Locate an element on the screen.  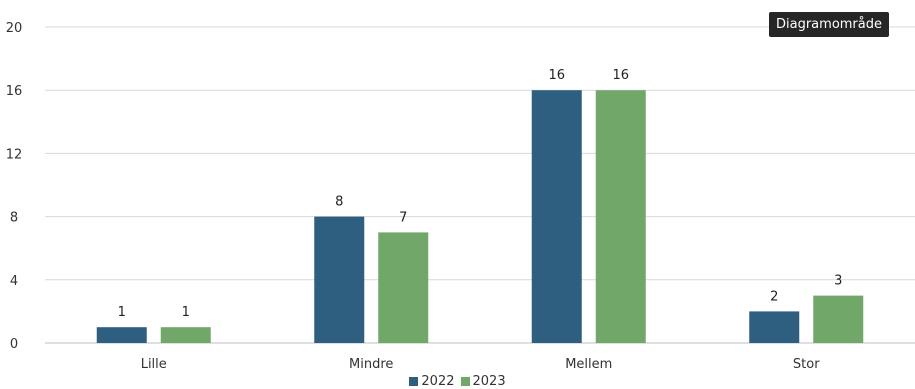
legend-item-2023: 2023 is located at coordinates (483, 381).